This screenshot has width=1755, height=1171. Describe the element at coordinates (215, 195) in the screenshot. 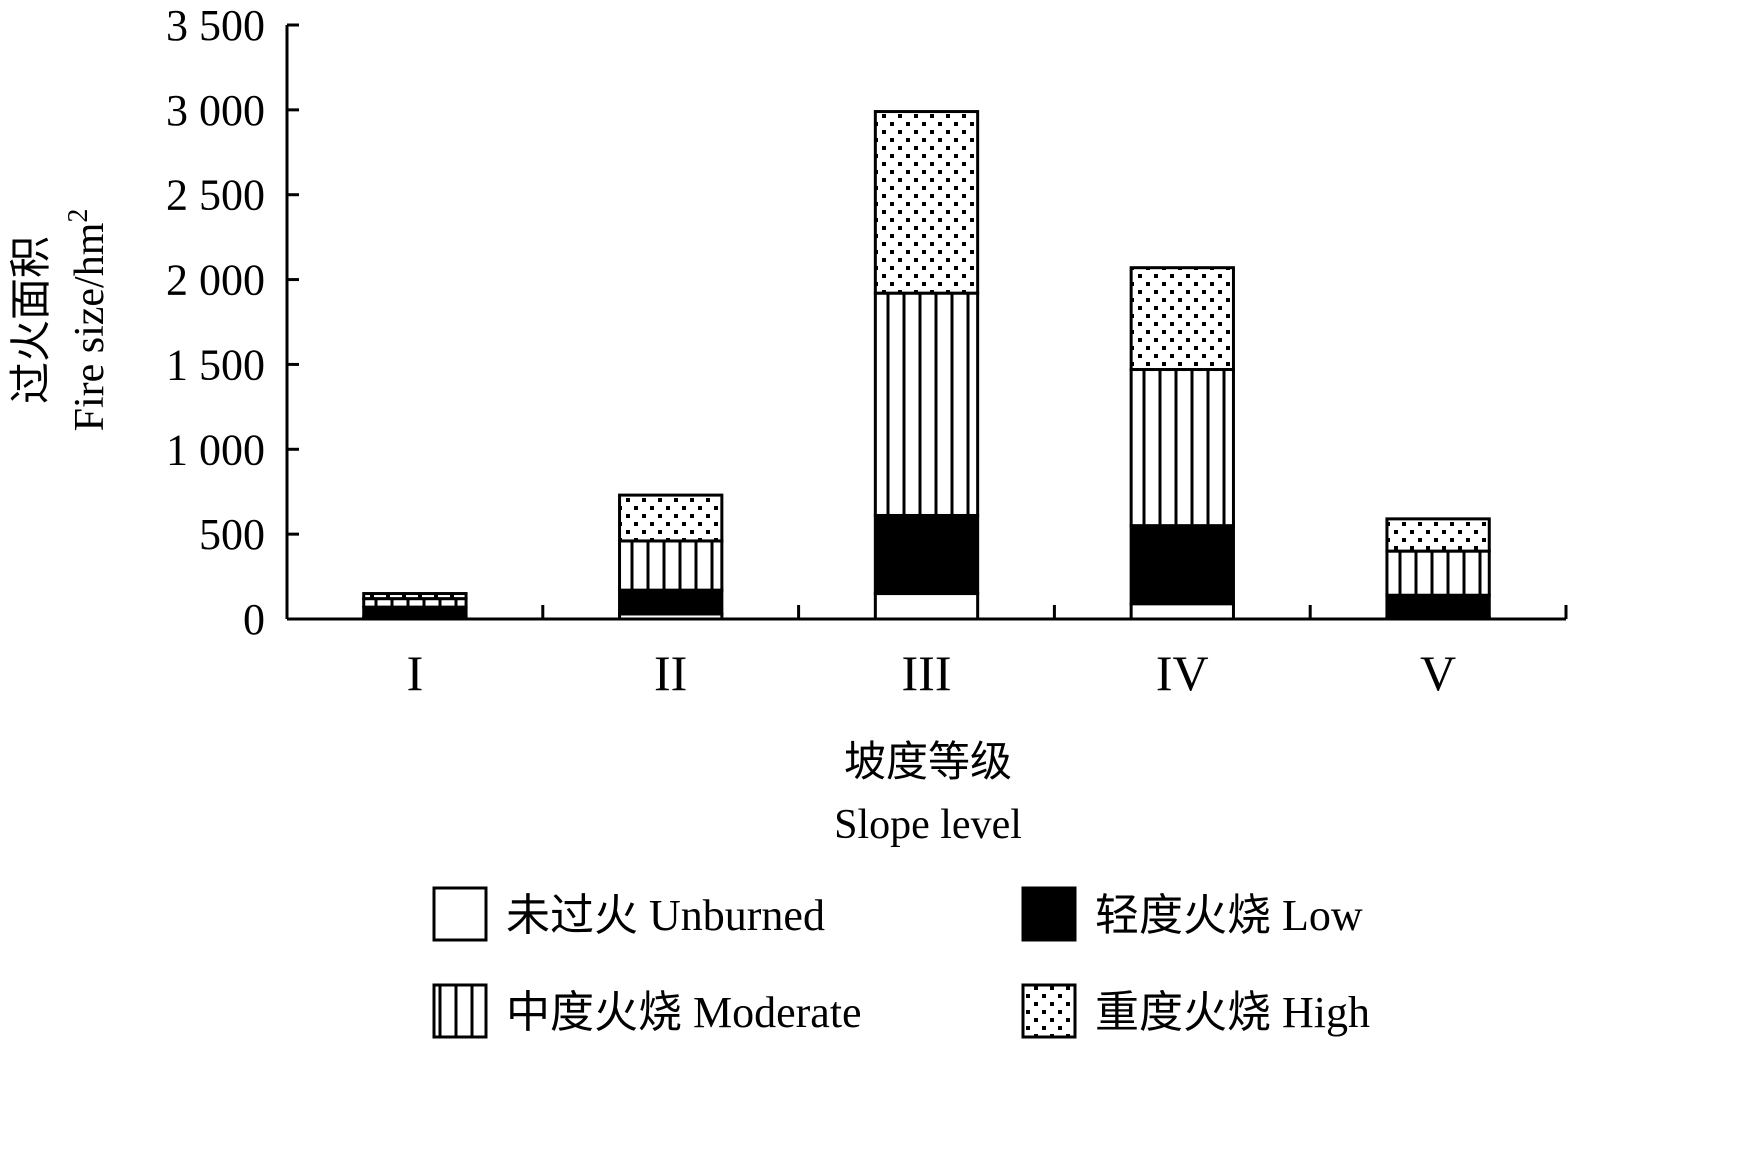

I see `y-tick-label: 2 500` at that location.